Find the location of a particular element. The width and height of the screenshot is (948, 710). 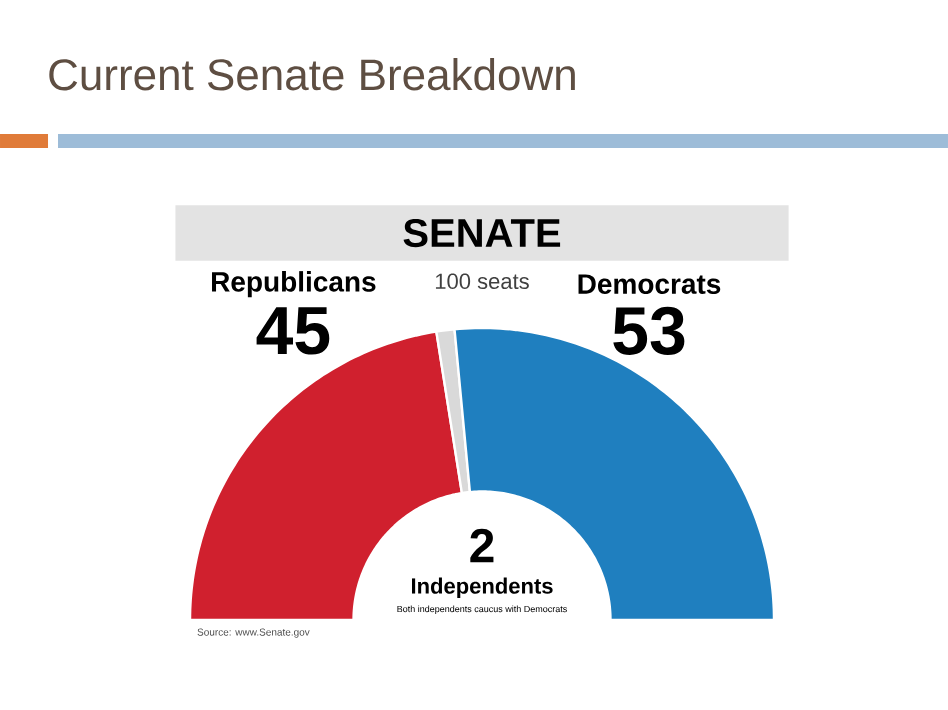

chart-title: Current Senate Breakdown is located at coordinates (312, 74).